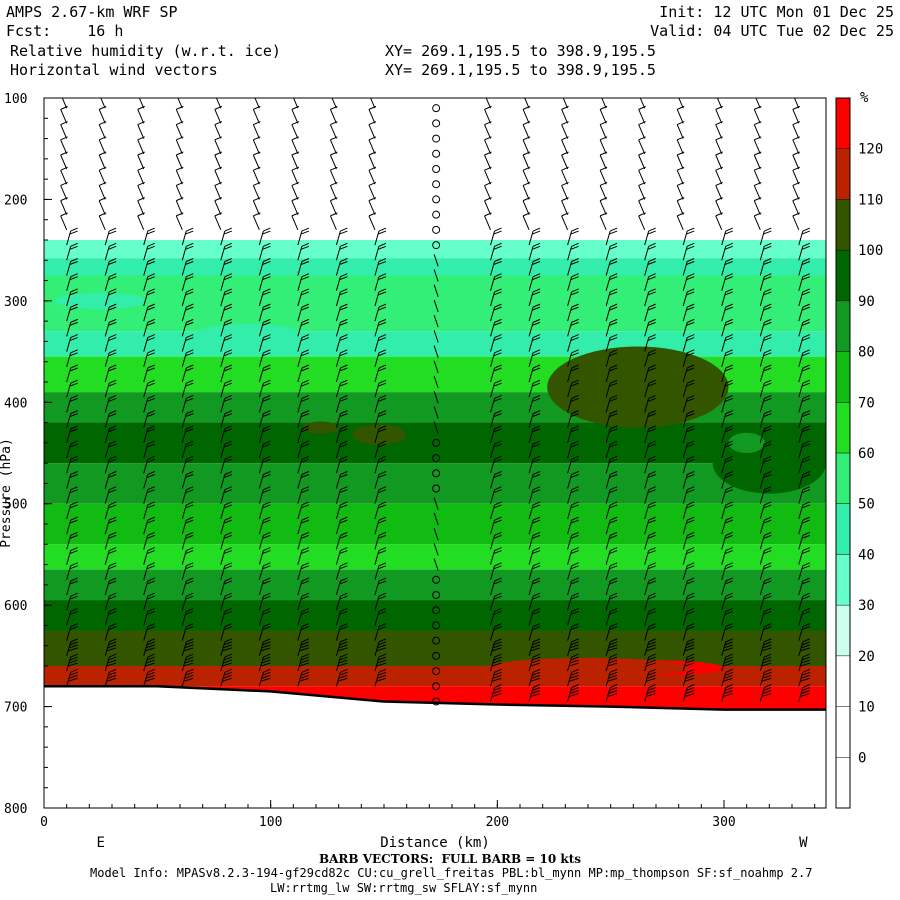 This screenshot has height=900, width=900. Describe the element at coordinates (866, 606) in the screenshot. I see `colorbar-label: 30` at that location.